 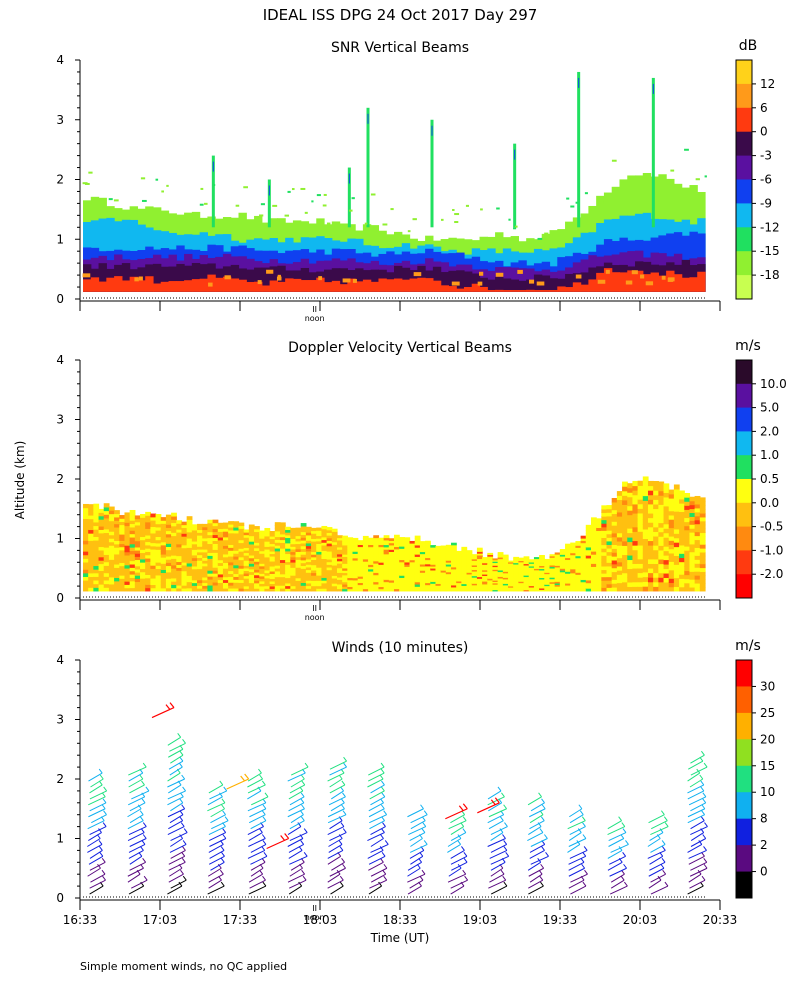 What do you see at coordinates (325, 194) in the screenshot?
I see `snr-dot` at bounding box center [325, 194].